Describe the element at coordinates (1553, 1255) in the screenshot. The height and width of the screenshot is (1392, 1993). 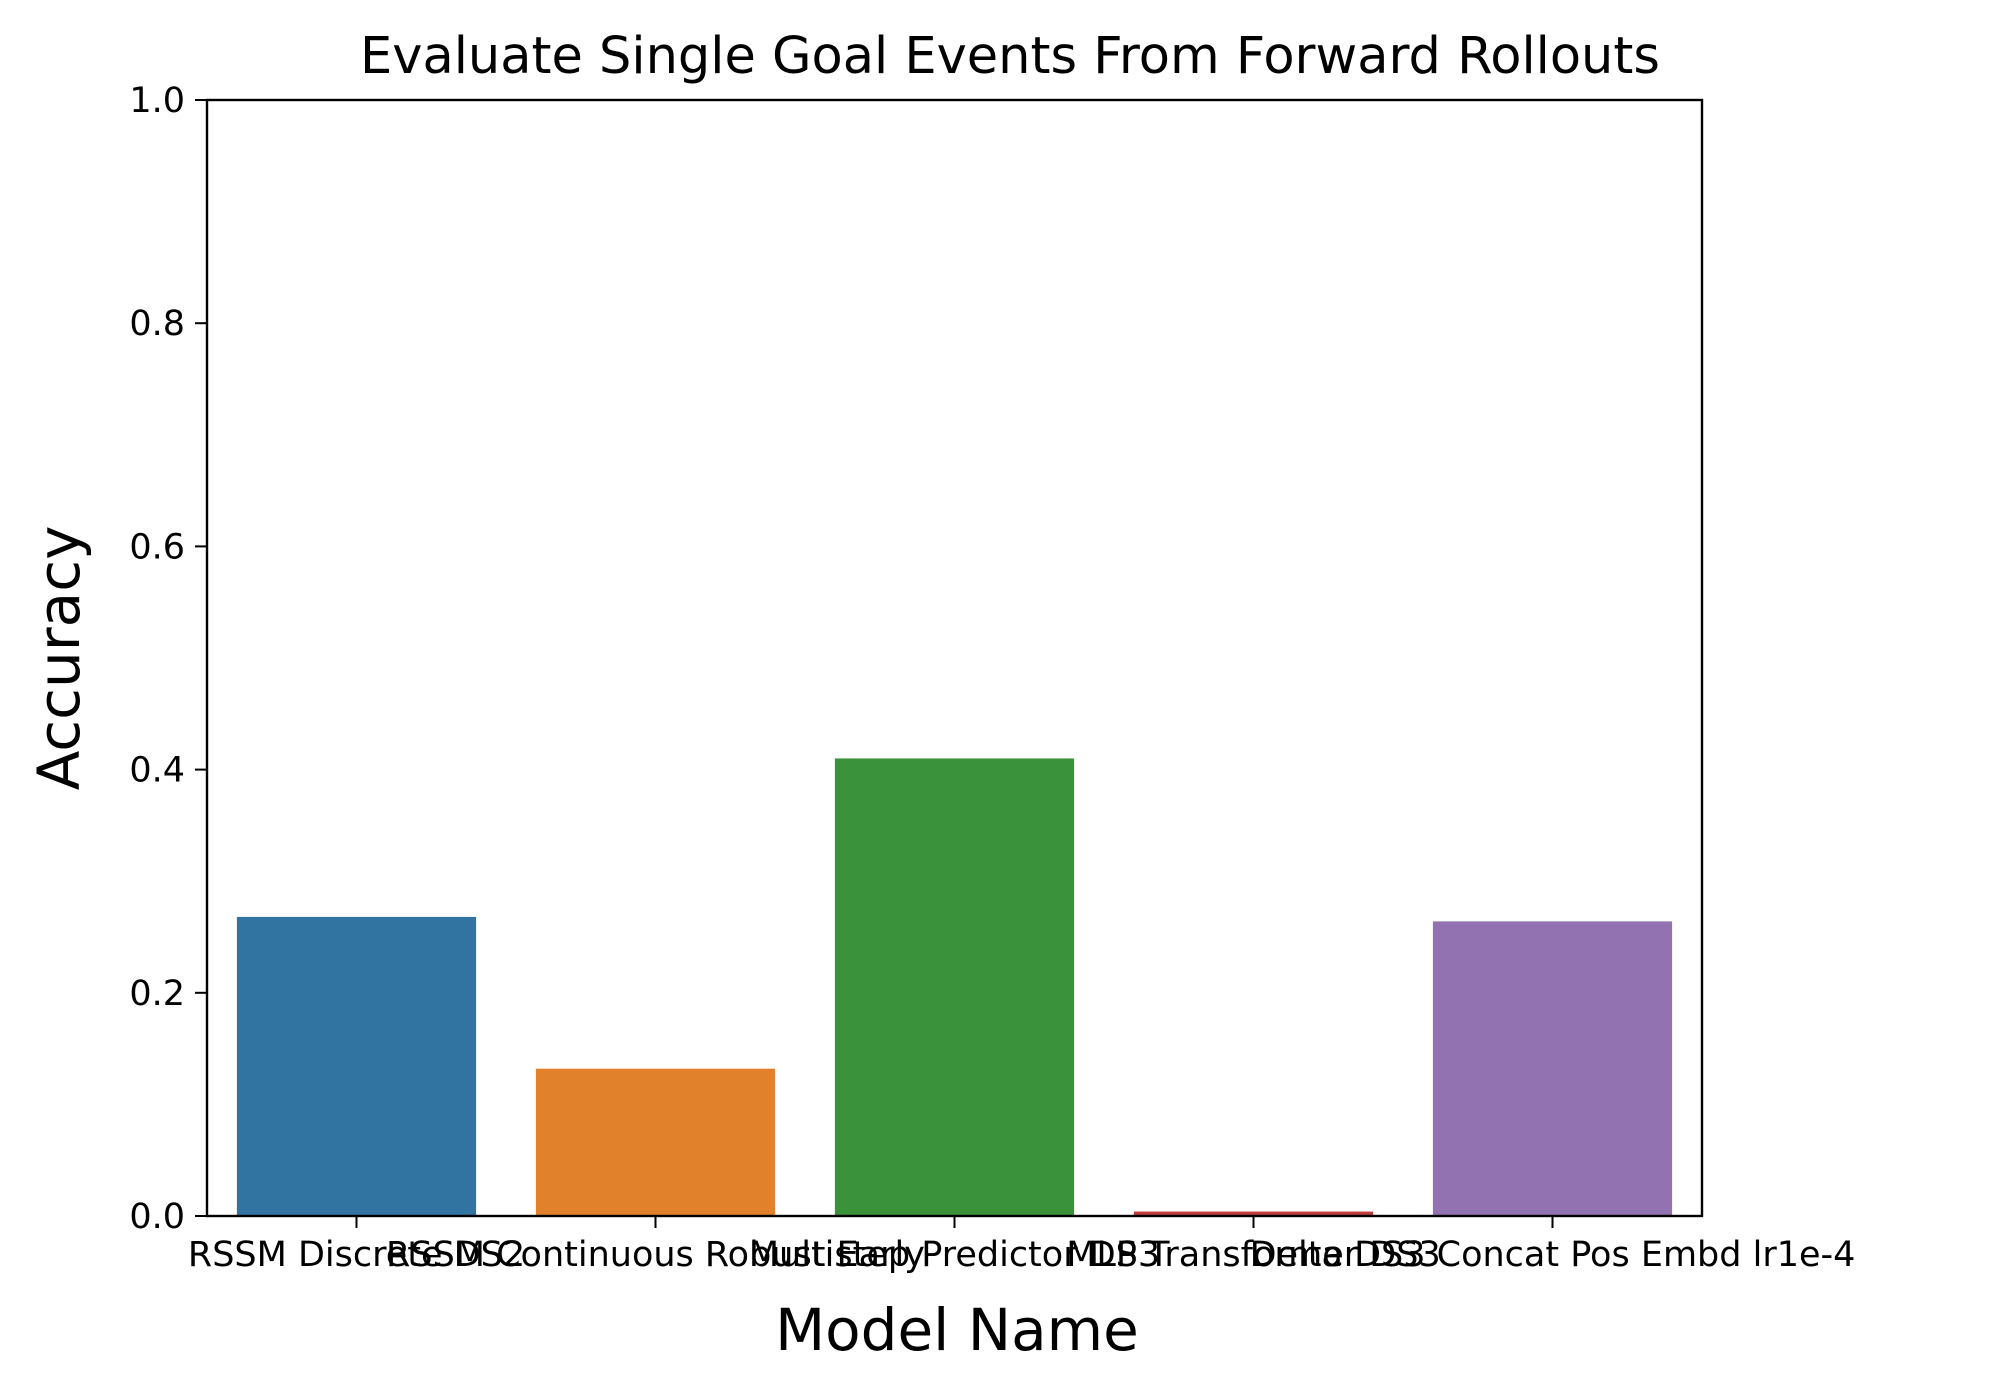
I see `x-tick-label: Delta DS3 Concat Pos Embd lr1e-4` at that location.